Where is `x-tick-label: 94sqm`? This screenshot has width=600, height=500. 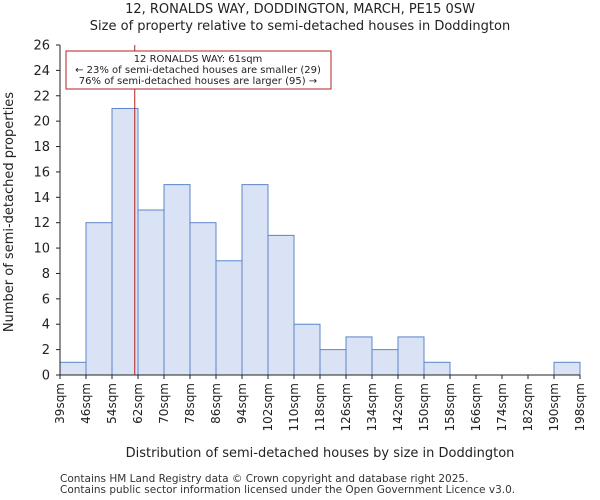
x-tick-label: 94sqm is located at coordinates (242, 403).